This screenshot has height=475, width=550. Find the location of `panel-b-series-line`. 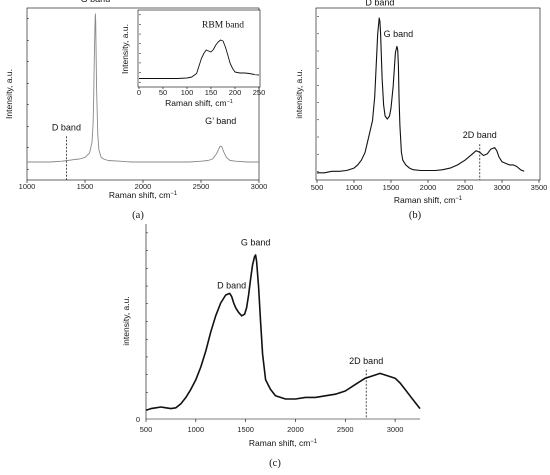

panel-b-series-line is located at coordinates (421, 95).